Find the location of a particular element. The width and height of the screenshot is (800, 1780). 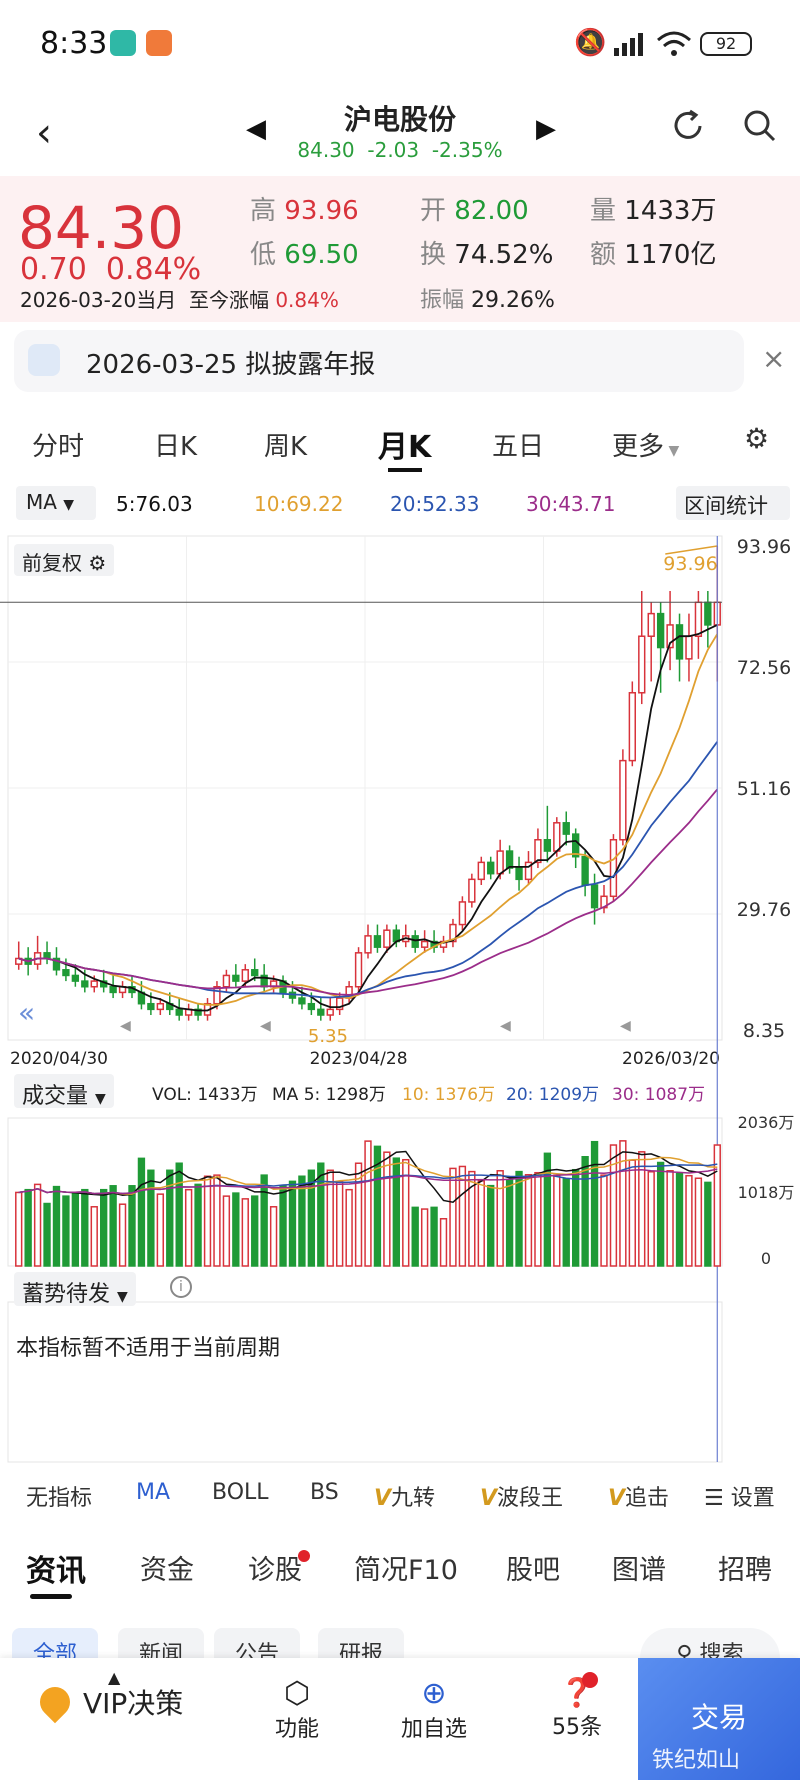

volume-selector: 成交量 ▼ is located at coordinates (64, 1091).